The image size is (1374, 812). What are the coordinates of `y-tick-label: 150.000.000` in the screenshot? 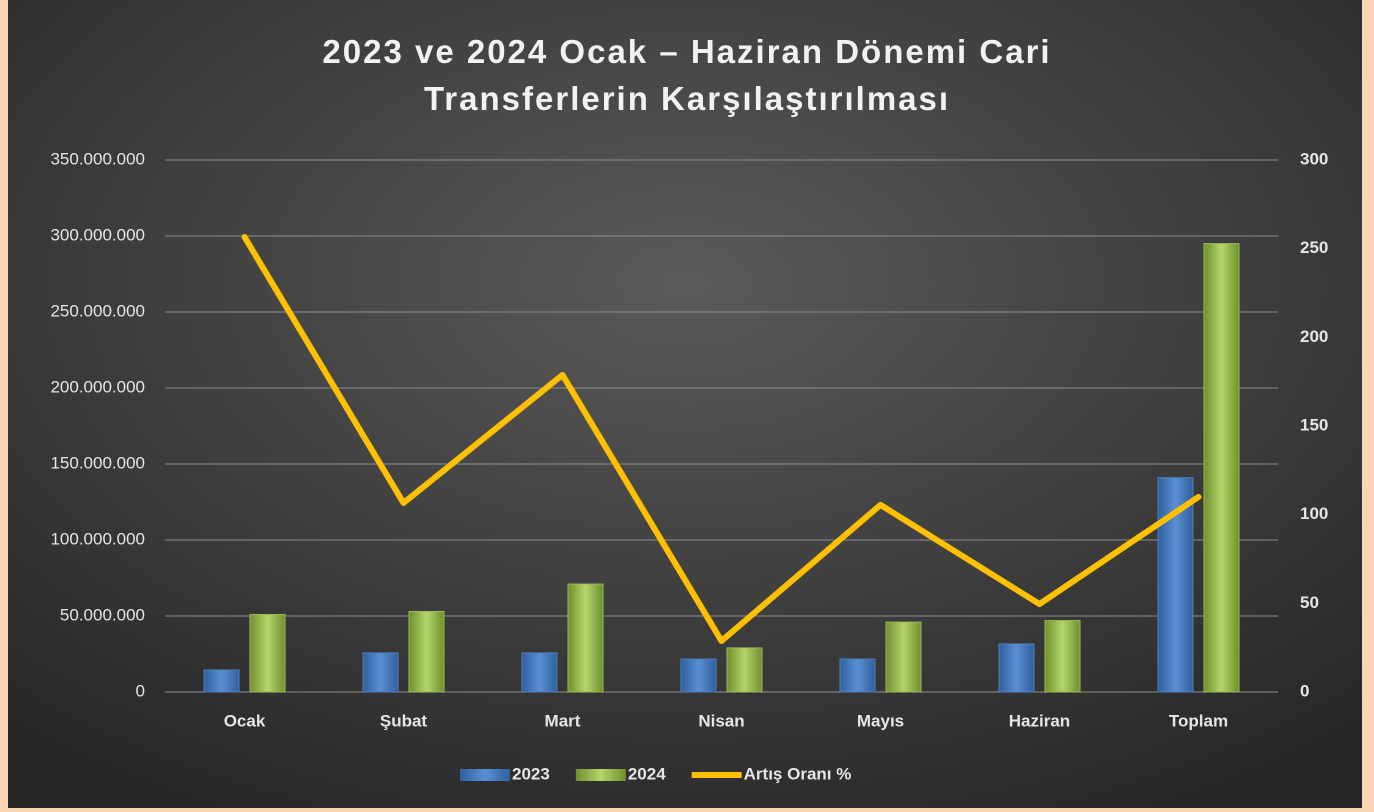 It's located at (97, 462).